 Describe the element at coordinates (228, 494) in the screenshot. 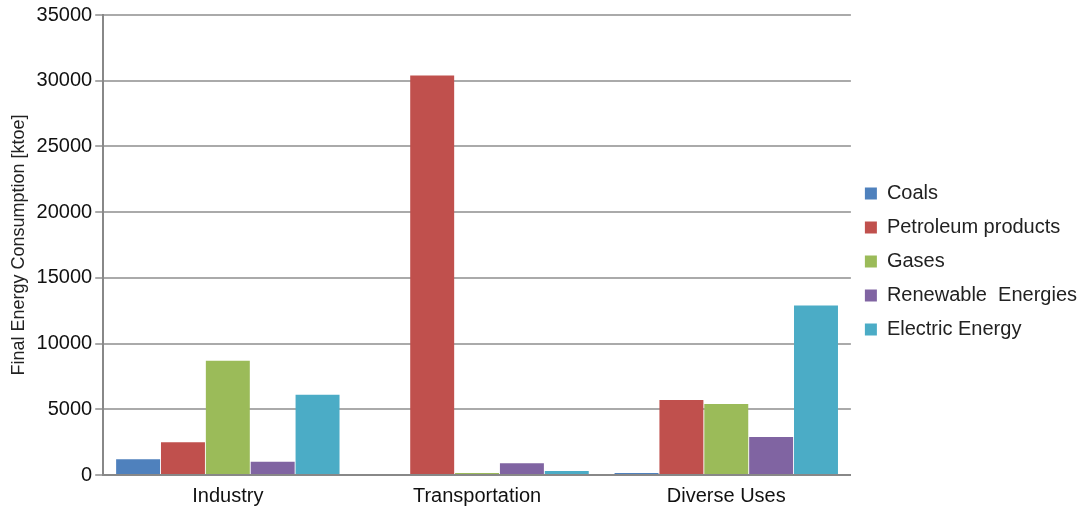

I see `x-tick-label: Industry` at that location.